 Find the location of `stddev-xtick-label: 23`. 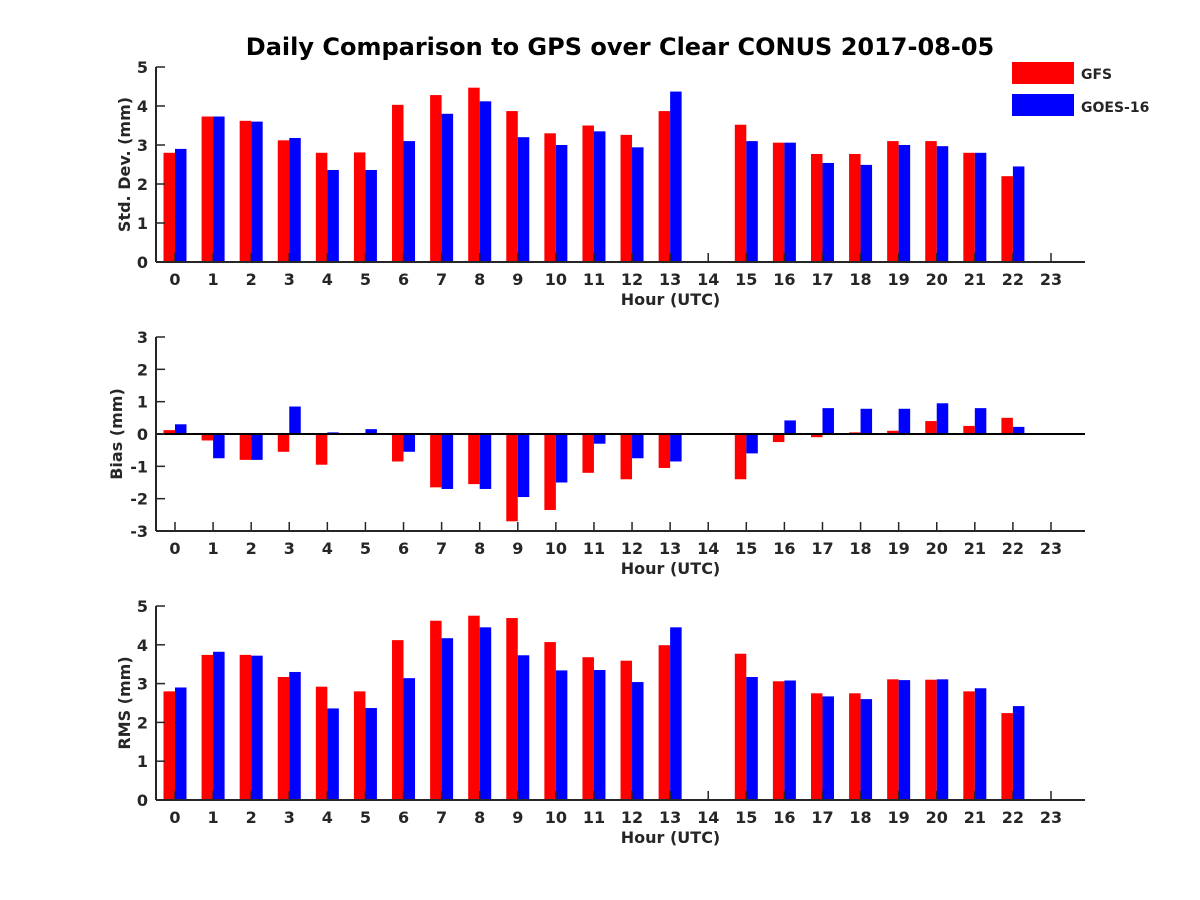

stddev-xtick-label: 23 is located at coordinates (1051, 279).